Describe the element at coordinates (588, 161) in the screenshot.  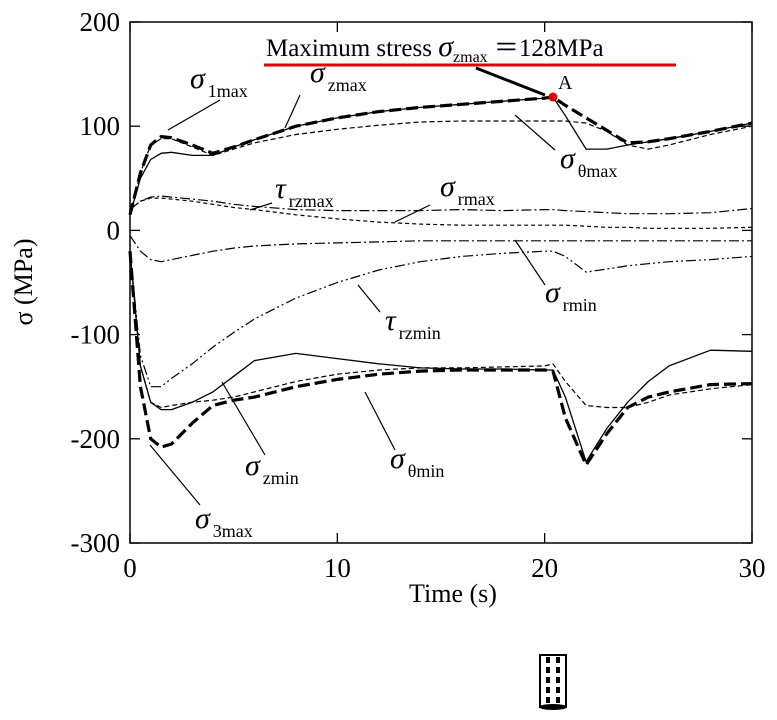
I see `series-label: σ θmax` at that location.